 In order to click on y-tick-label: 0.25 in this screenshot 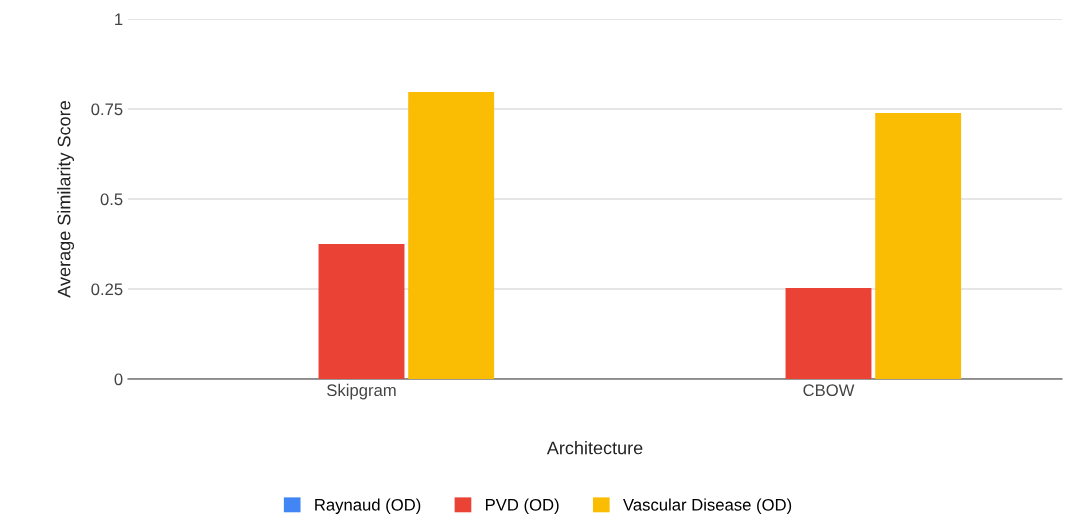, I will do `click(107, 289)`.